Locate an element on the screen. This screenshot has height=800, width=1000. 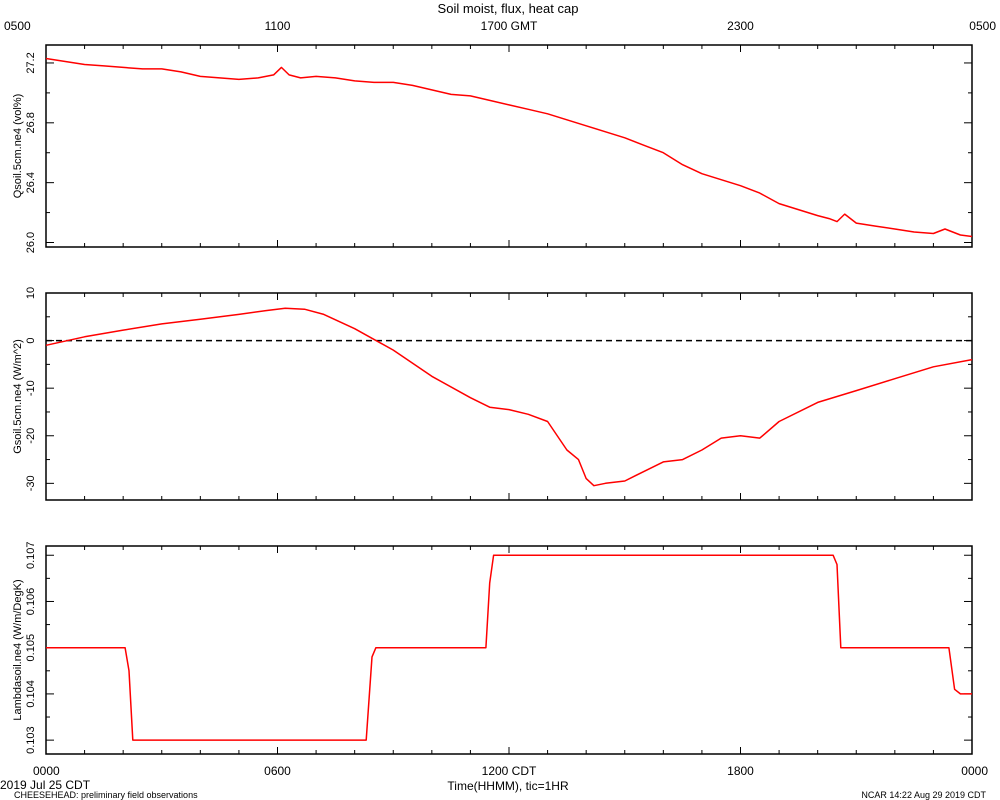
bottom-tick-label: 1200 CDT is located at coordinates (509, 771).